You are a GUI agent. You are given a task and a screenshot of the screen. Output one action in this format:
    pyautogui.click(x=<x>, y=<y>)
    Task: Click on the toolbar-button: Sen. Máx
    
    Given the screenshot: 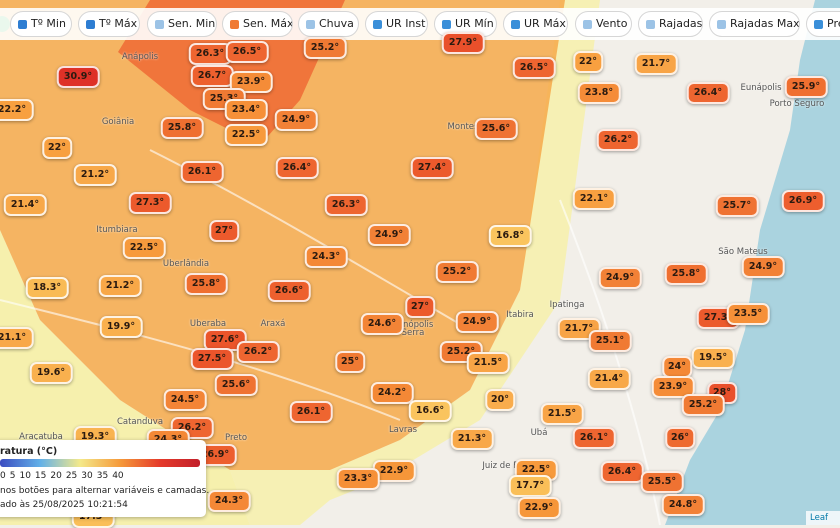 What is the action you would take?
    pyautogui.click(x=257, y=24)
    